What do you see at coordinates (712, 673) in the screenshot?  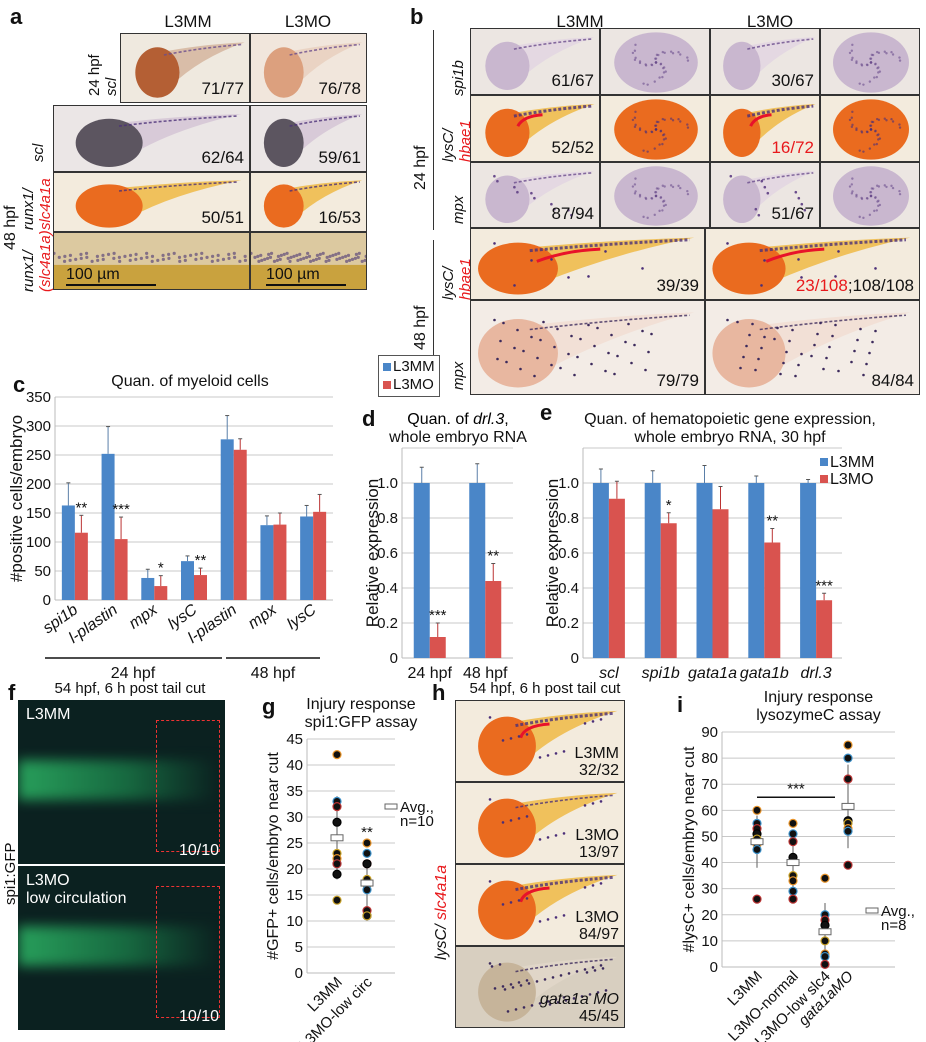 I see `x-tick-label: gata1a` at bounding box center [712, 673].